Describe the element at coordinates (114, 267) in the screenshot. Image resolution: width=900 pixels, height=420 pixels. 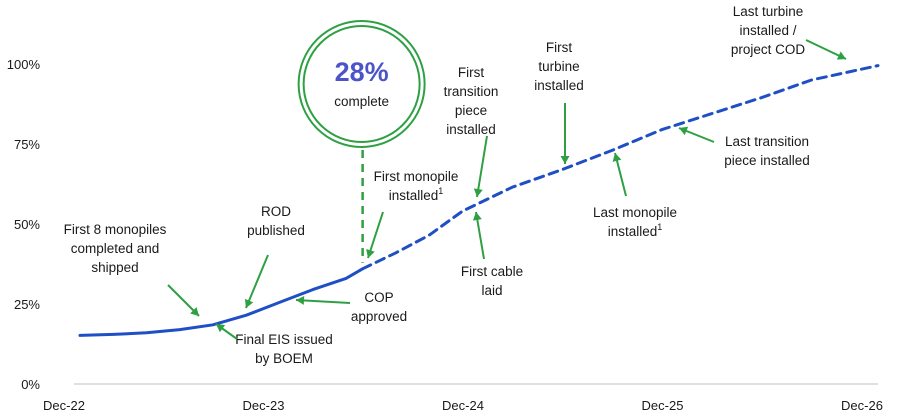
I see `annotation-text: shipped` at that location.